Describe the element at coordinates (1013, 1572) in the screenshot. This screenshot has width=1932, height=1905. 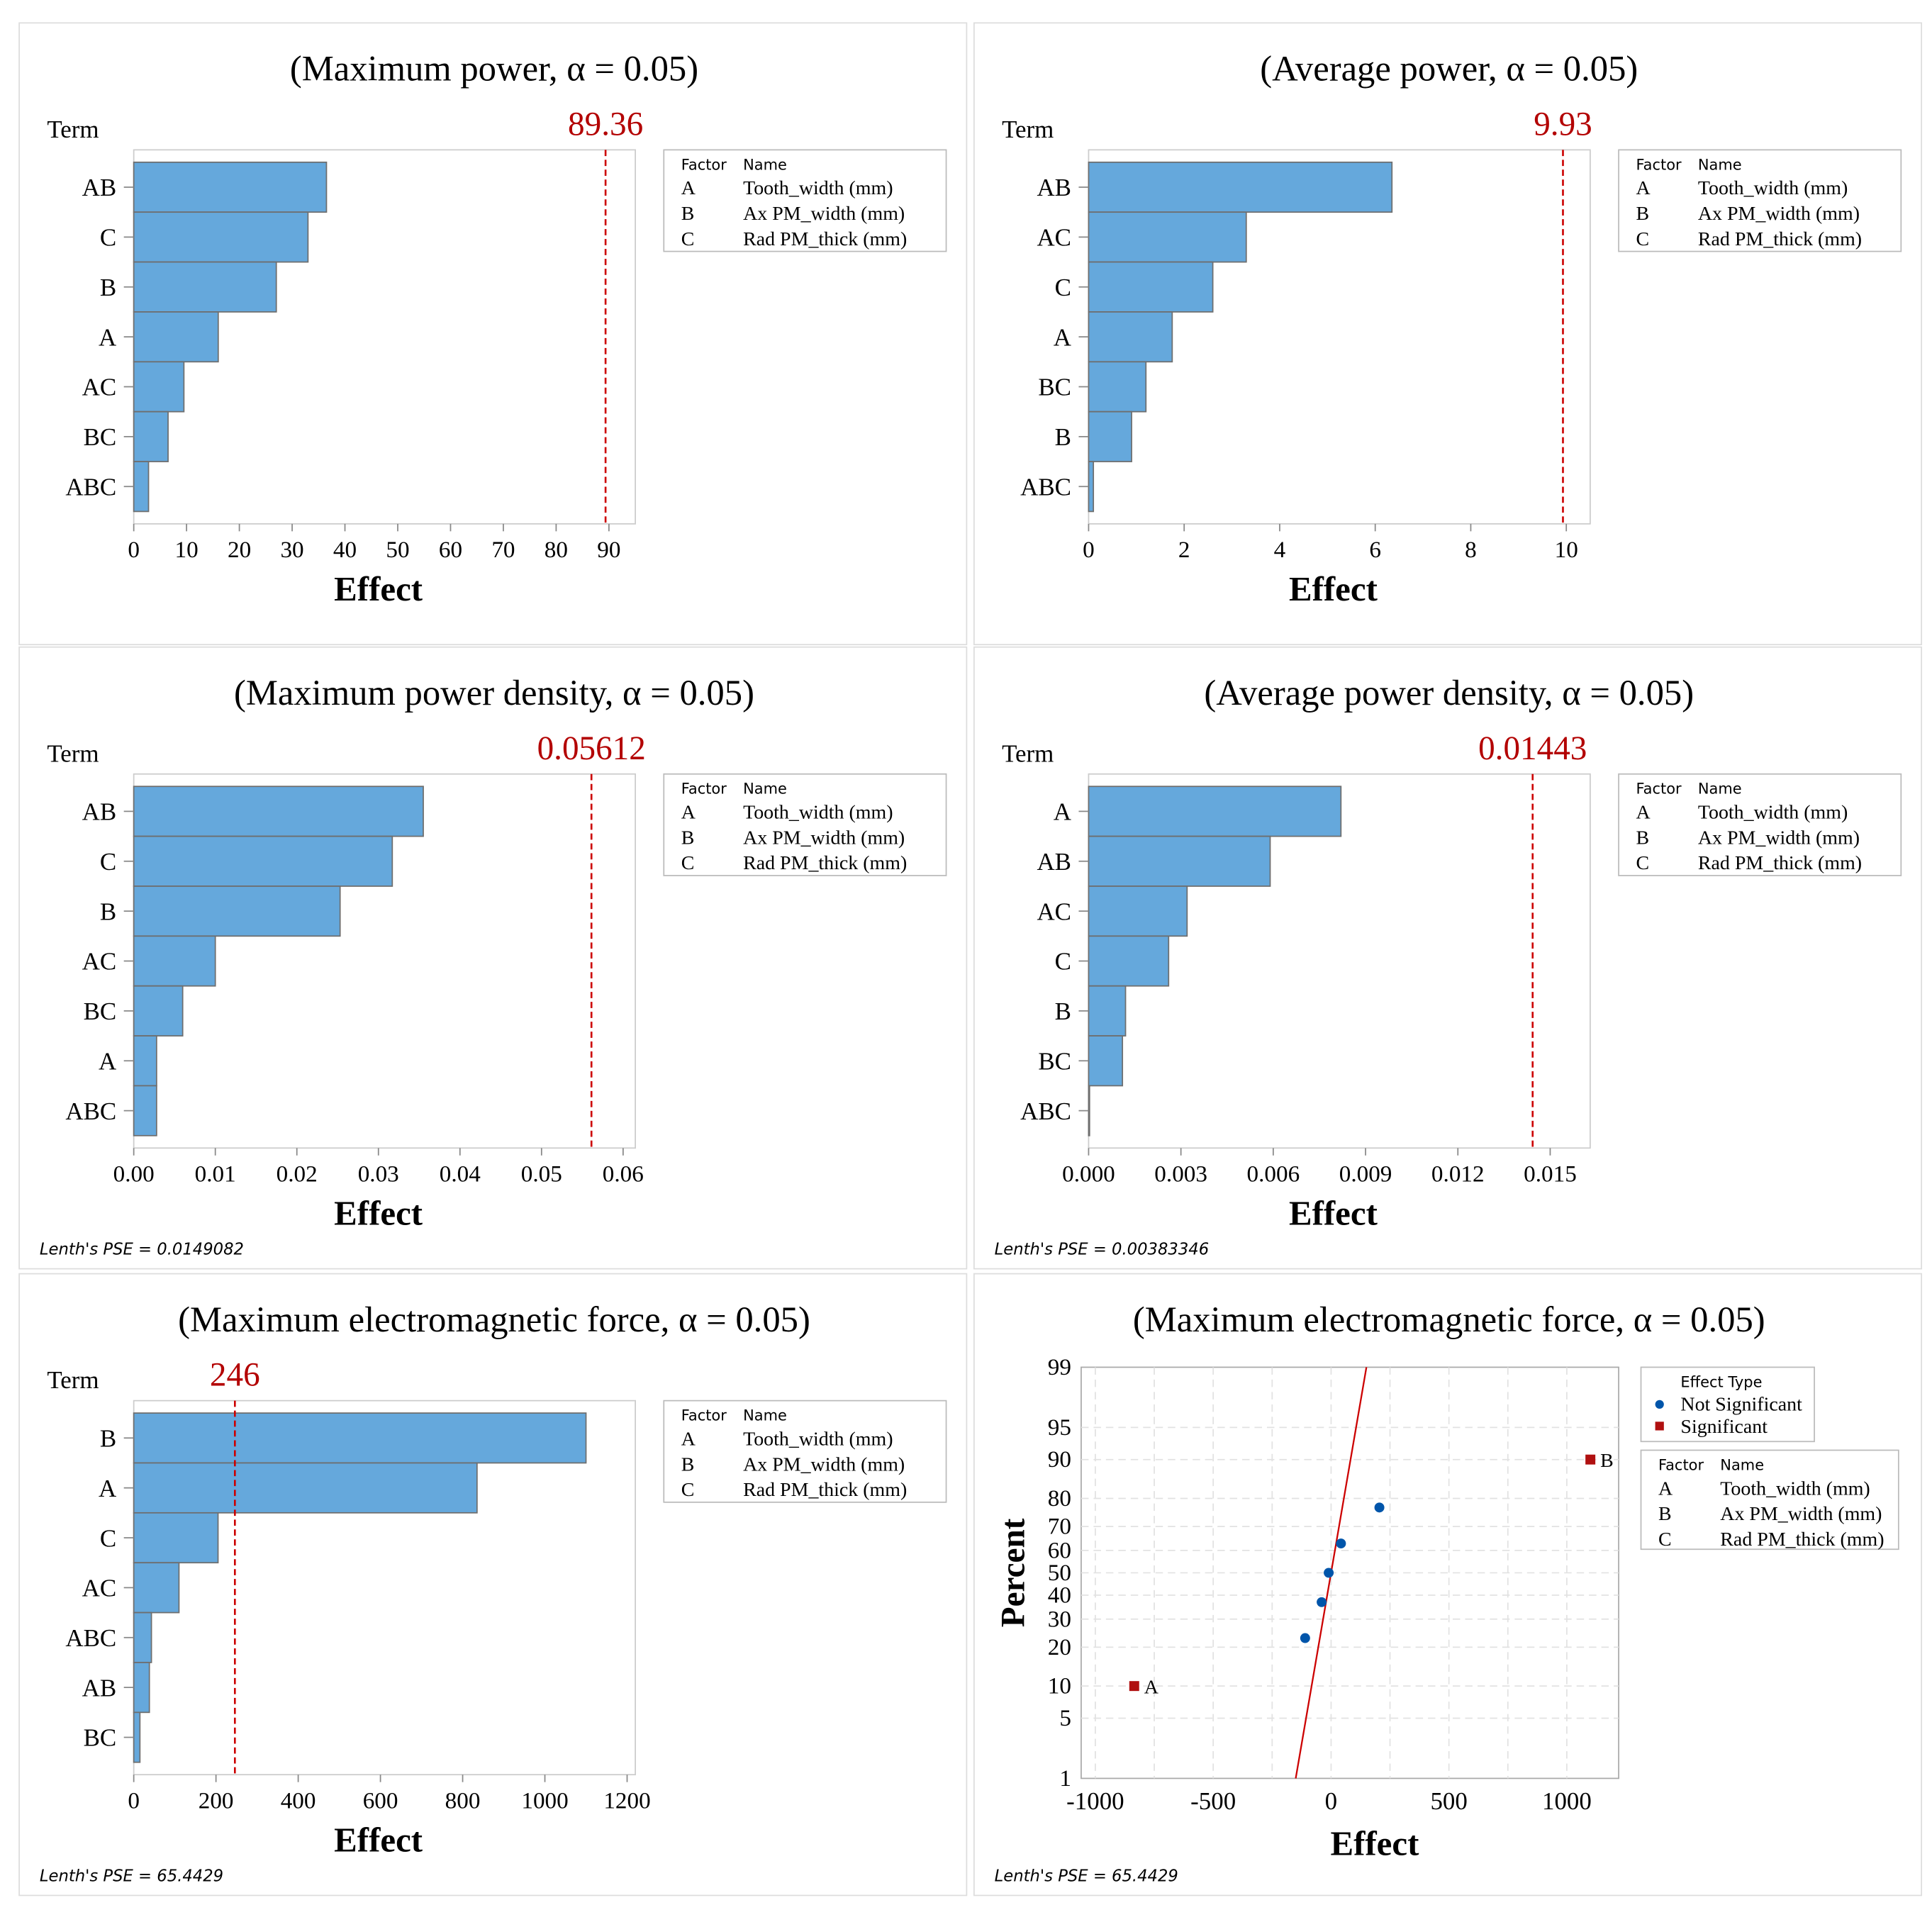
I see `y-axis-label: Percent` at that location.